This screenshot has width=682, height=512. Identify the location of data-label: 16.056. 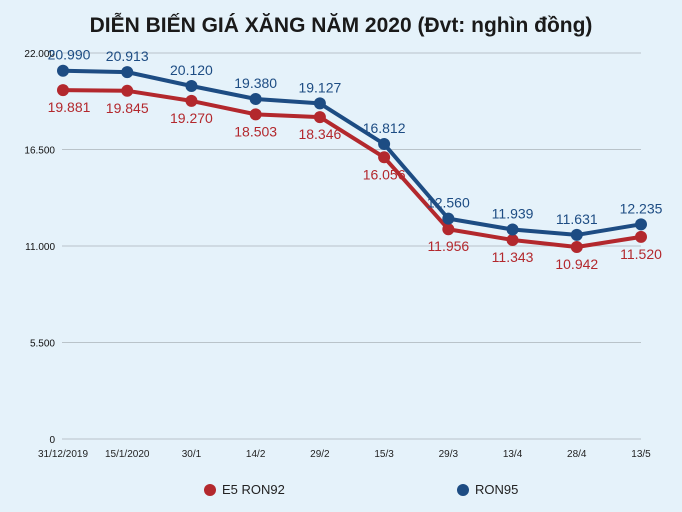
(384, 174).